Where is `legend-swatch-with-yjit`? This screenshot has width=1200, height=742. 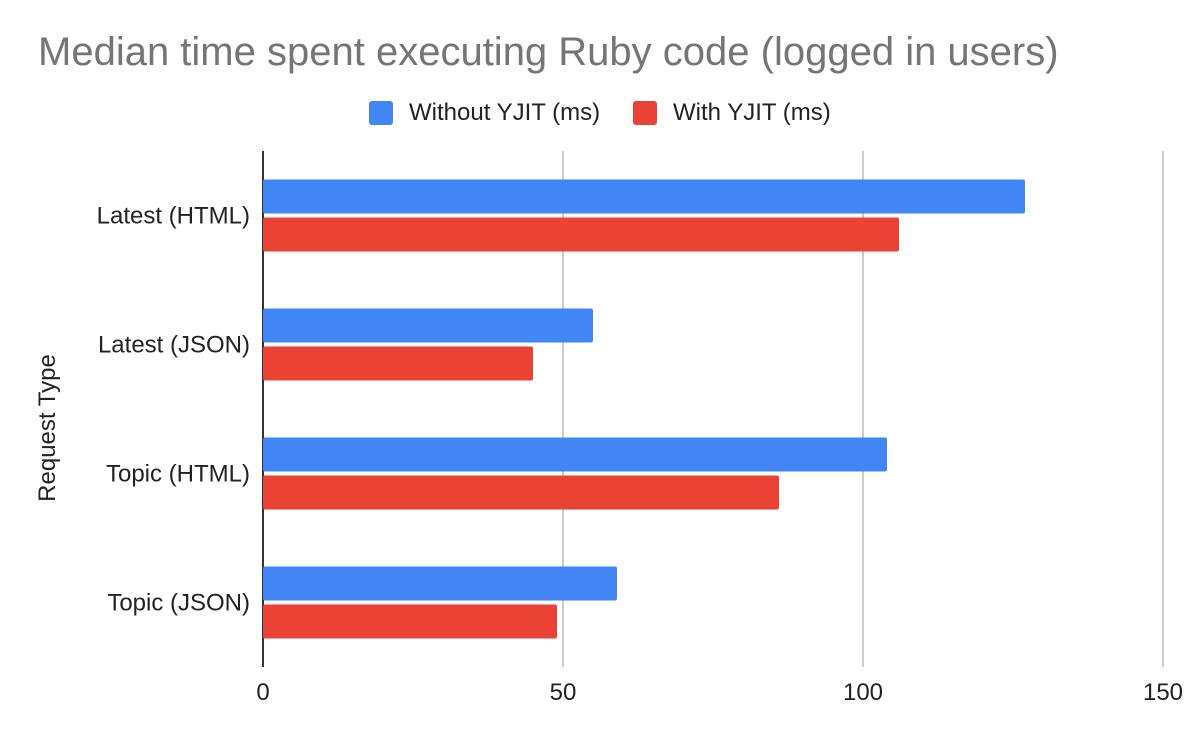
legend-swatch-with-yjit is located at coordinates (645, 113).